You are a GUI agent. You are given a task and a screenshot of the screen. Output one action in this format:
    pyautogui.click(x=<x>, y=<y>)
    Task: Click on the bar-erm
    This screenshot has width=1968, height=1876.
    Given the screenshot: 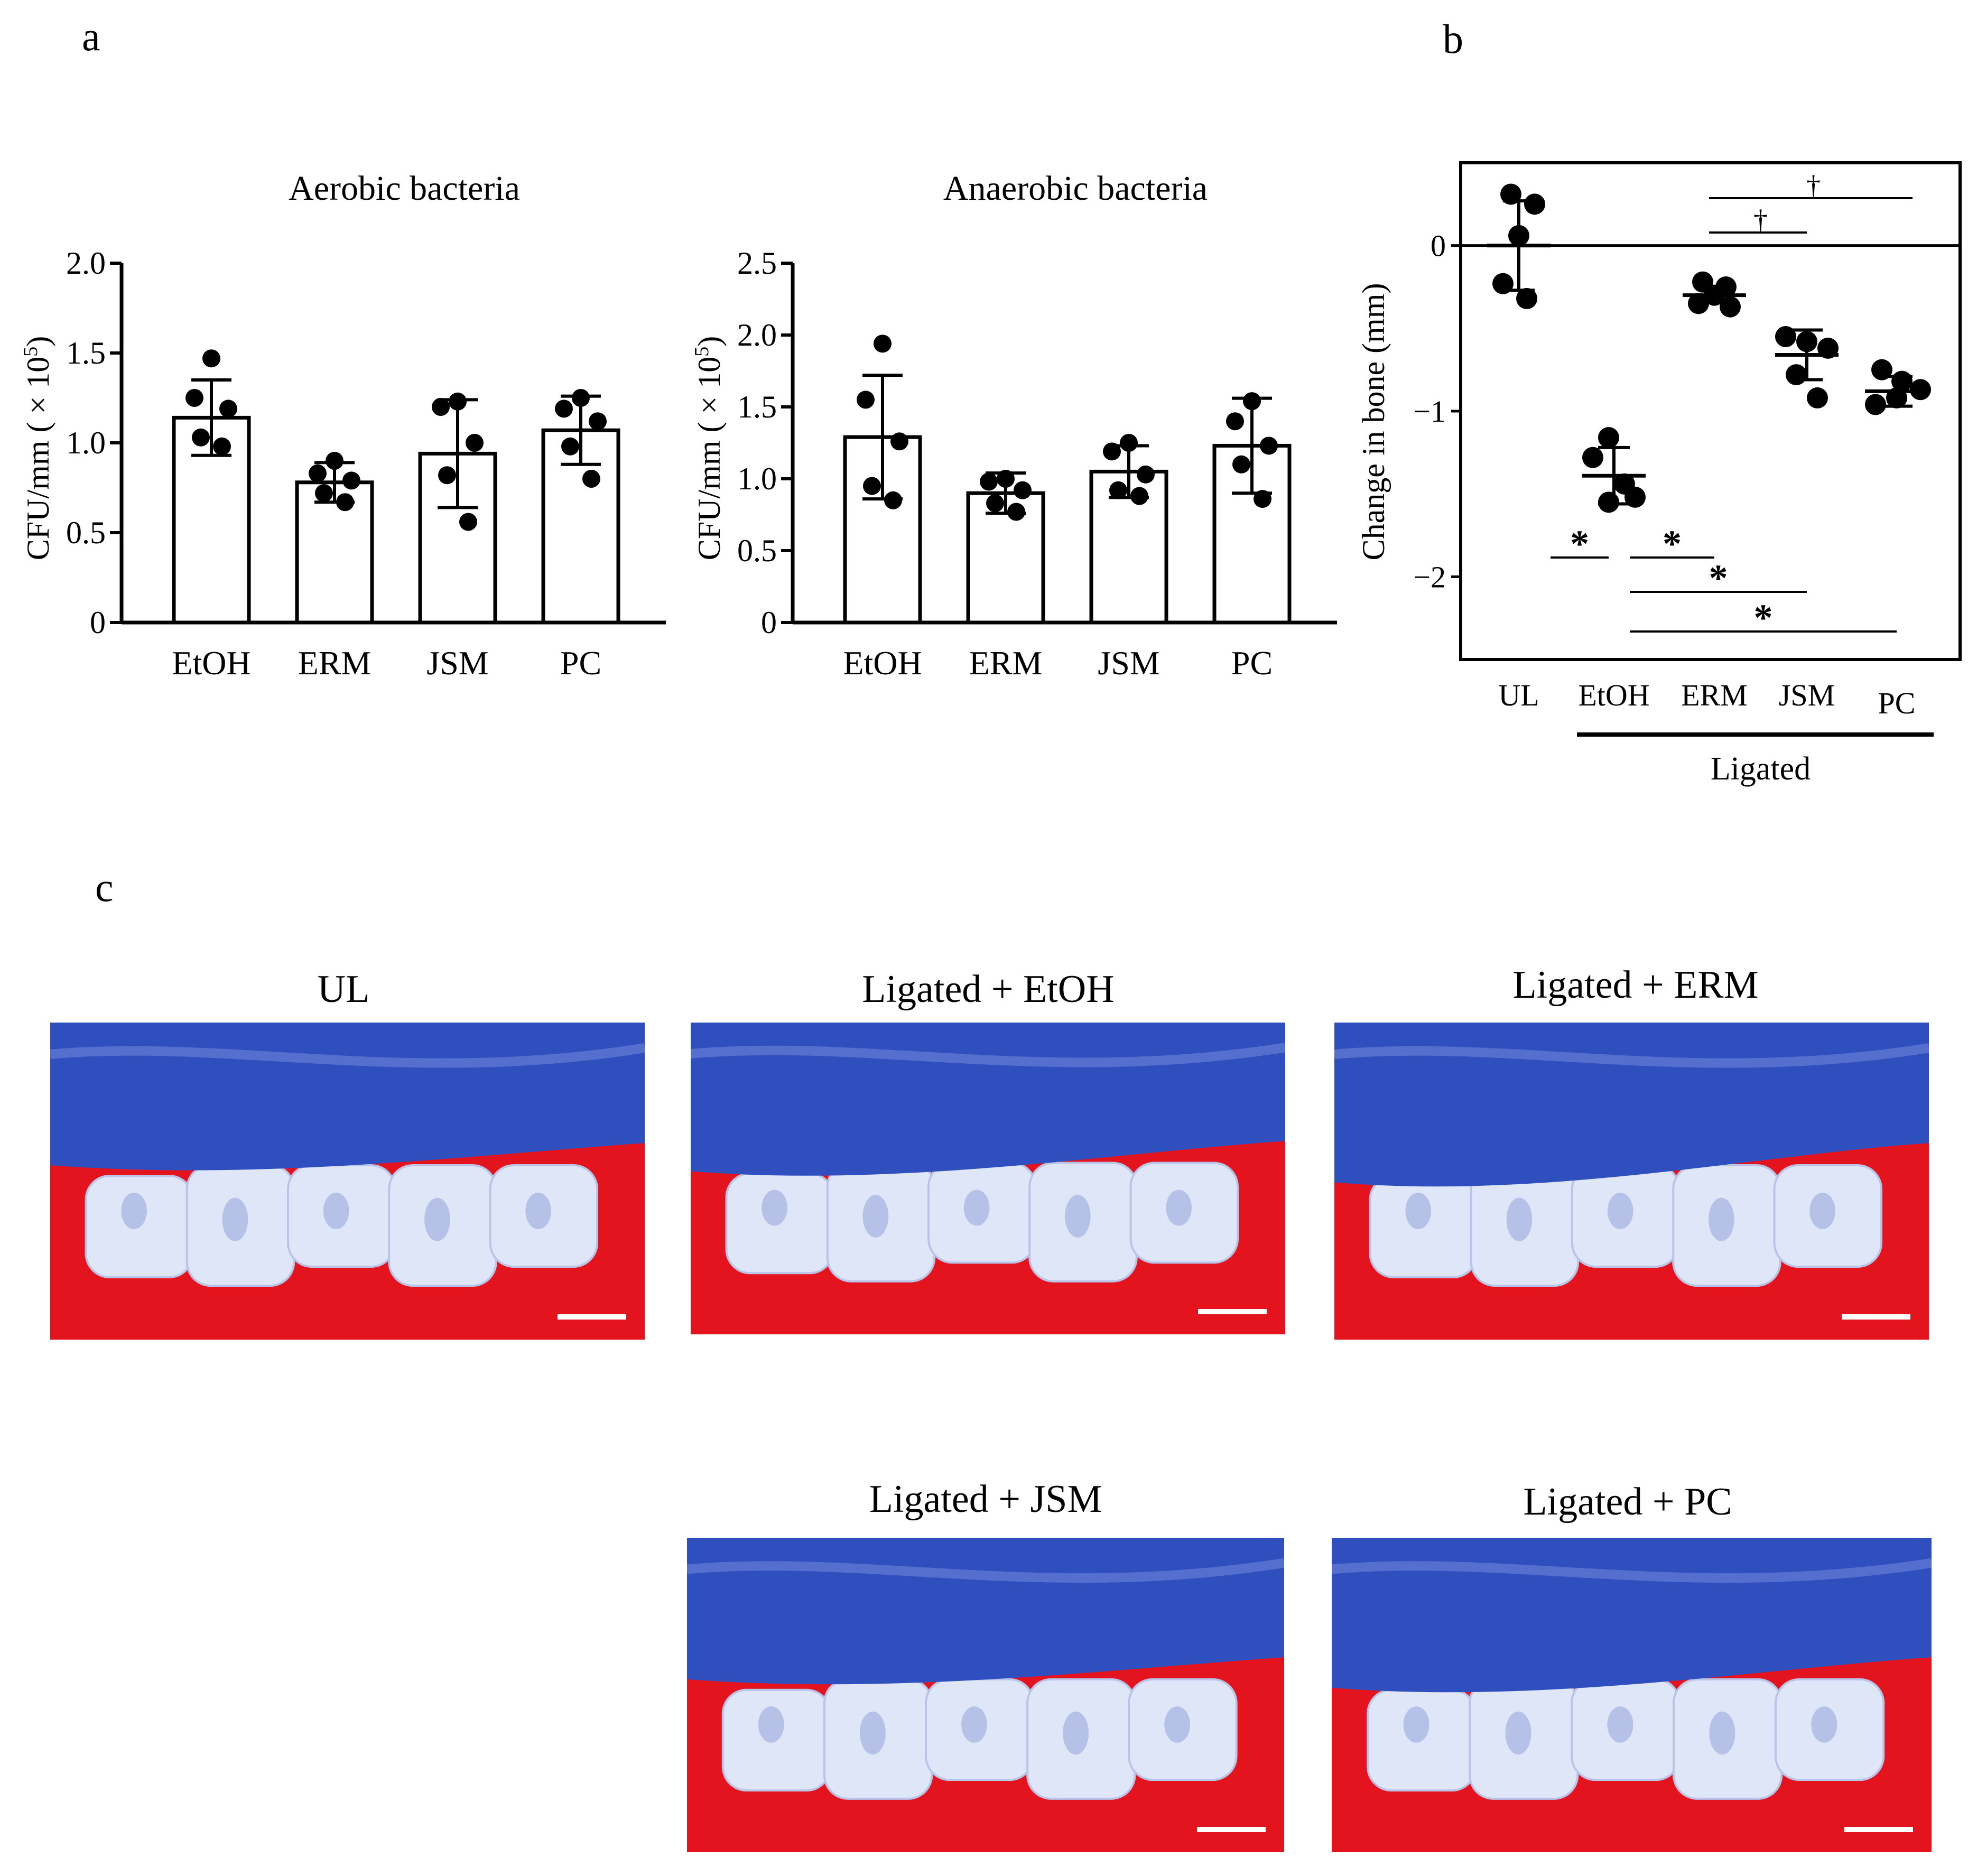 What is the action you would take?
    pyautogui.click(x=334, y=552)
    